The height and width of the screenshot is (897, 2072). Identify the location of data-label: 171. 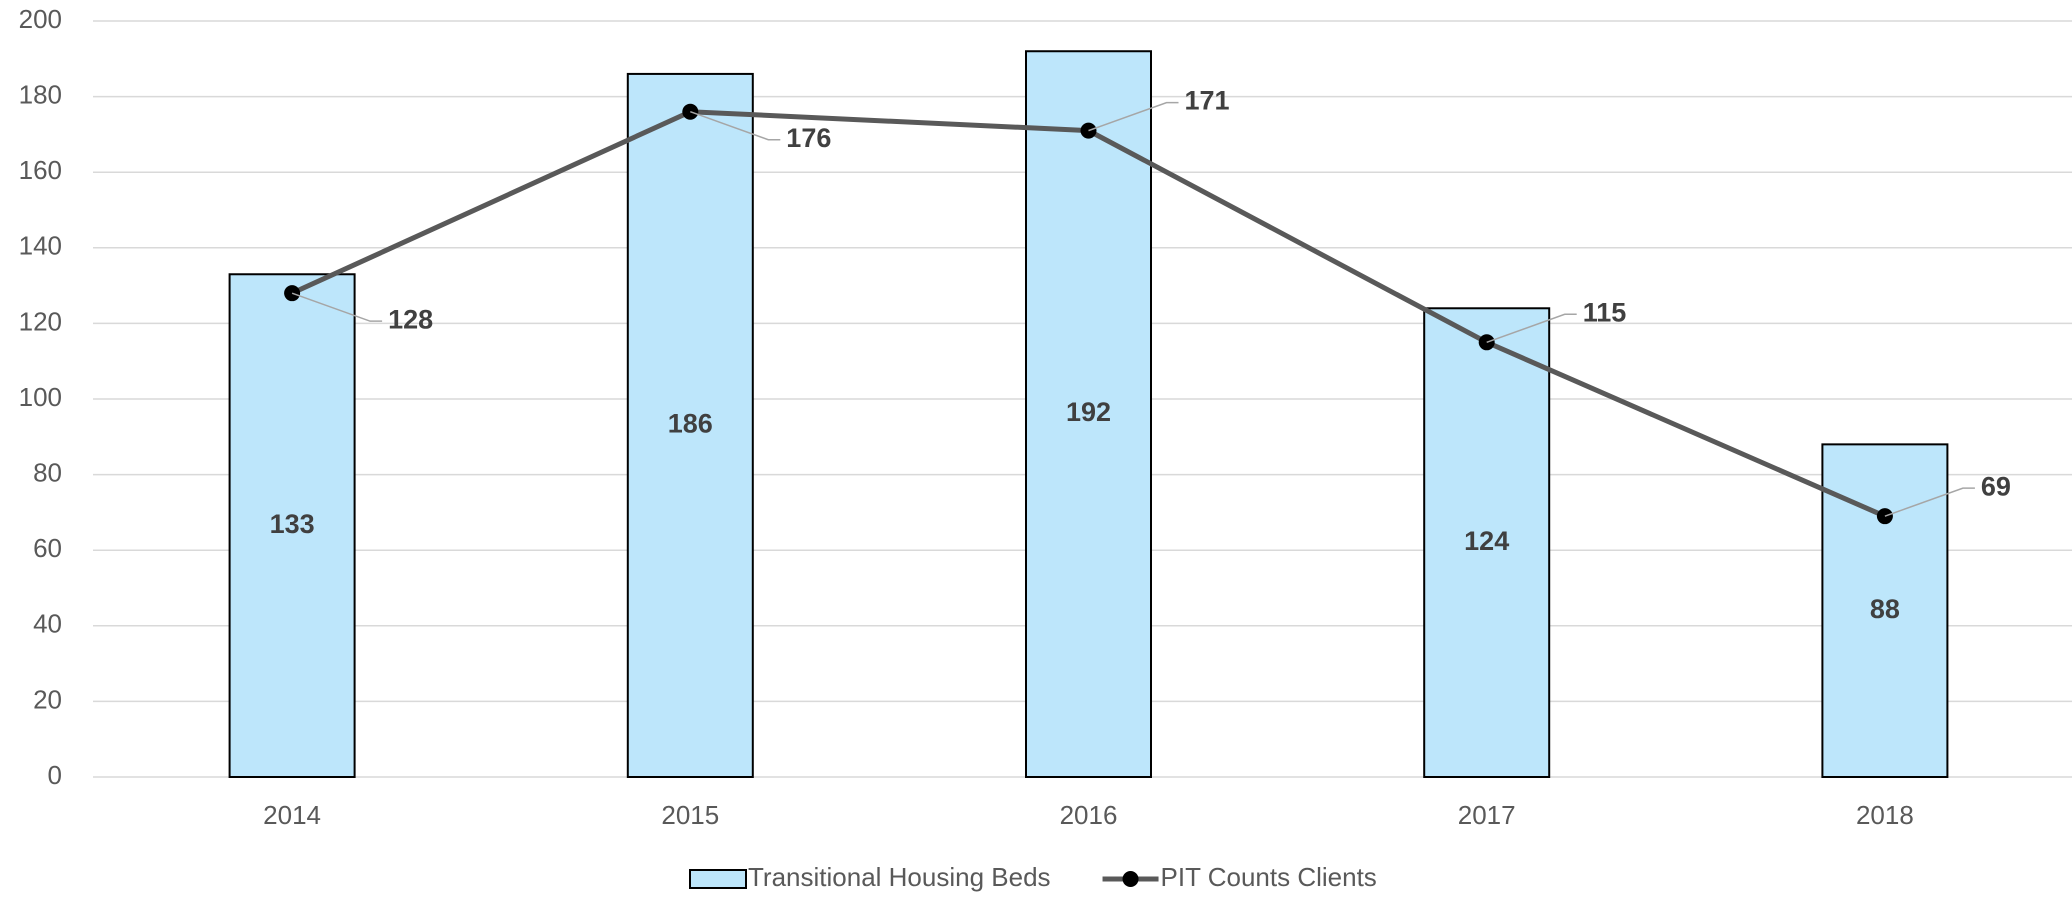
(1207, 101).